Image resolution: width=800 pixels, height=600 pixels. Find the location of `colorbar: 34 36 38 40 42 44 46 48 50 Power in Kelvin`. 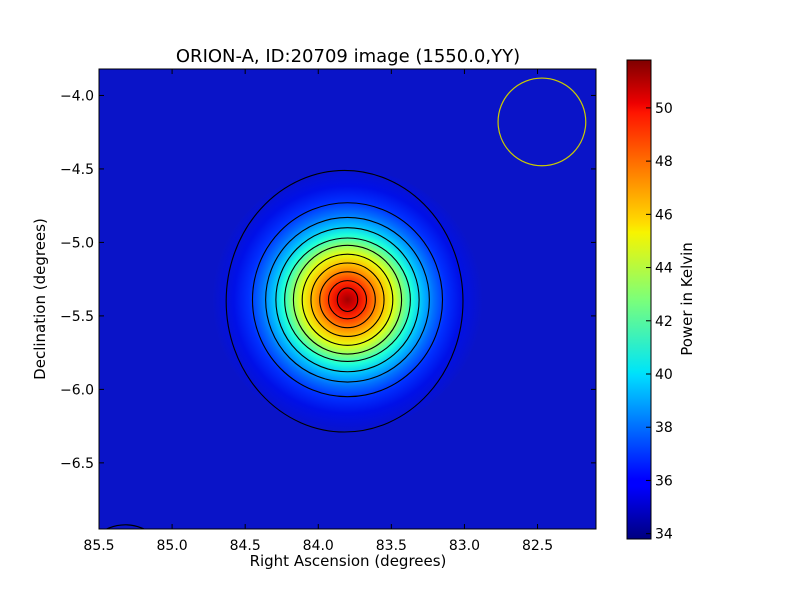

colorbar: 34 36 38 40 42 44 46 48 50 Power in Kelvin is located at coordinates (661, 301).